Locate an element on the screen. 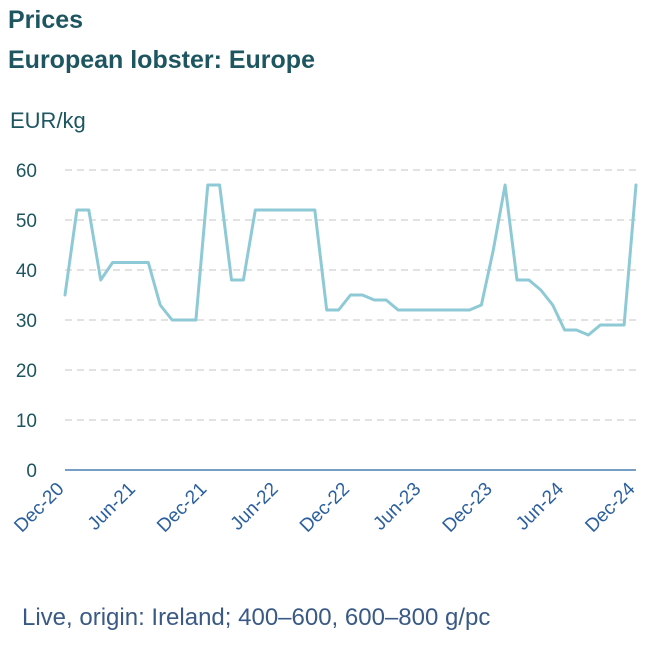 This screenshot has height=645, width=646. x-tick-label: Dec-23 is located at coordinates (468, 508).